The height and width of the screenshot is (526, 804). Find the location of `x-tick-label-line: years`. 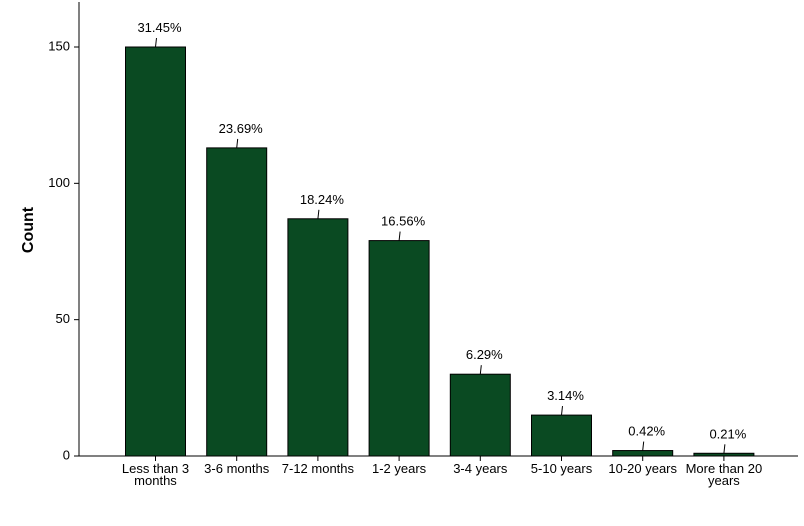

x-tick-label-line: years is located at coordinates (724, 480).